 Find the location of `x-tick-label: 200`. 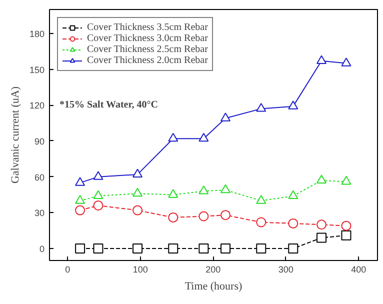

x-tick-label: 200 is located at coordinates (213, 269).